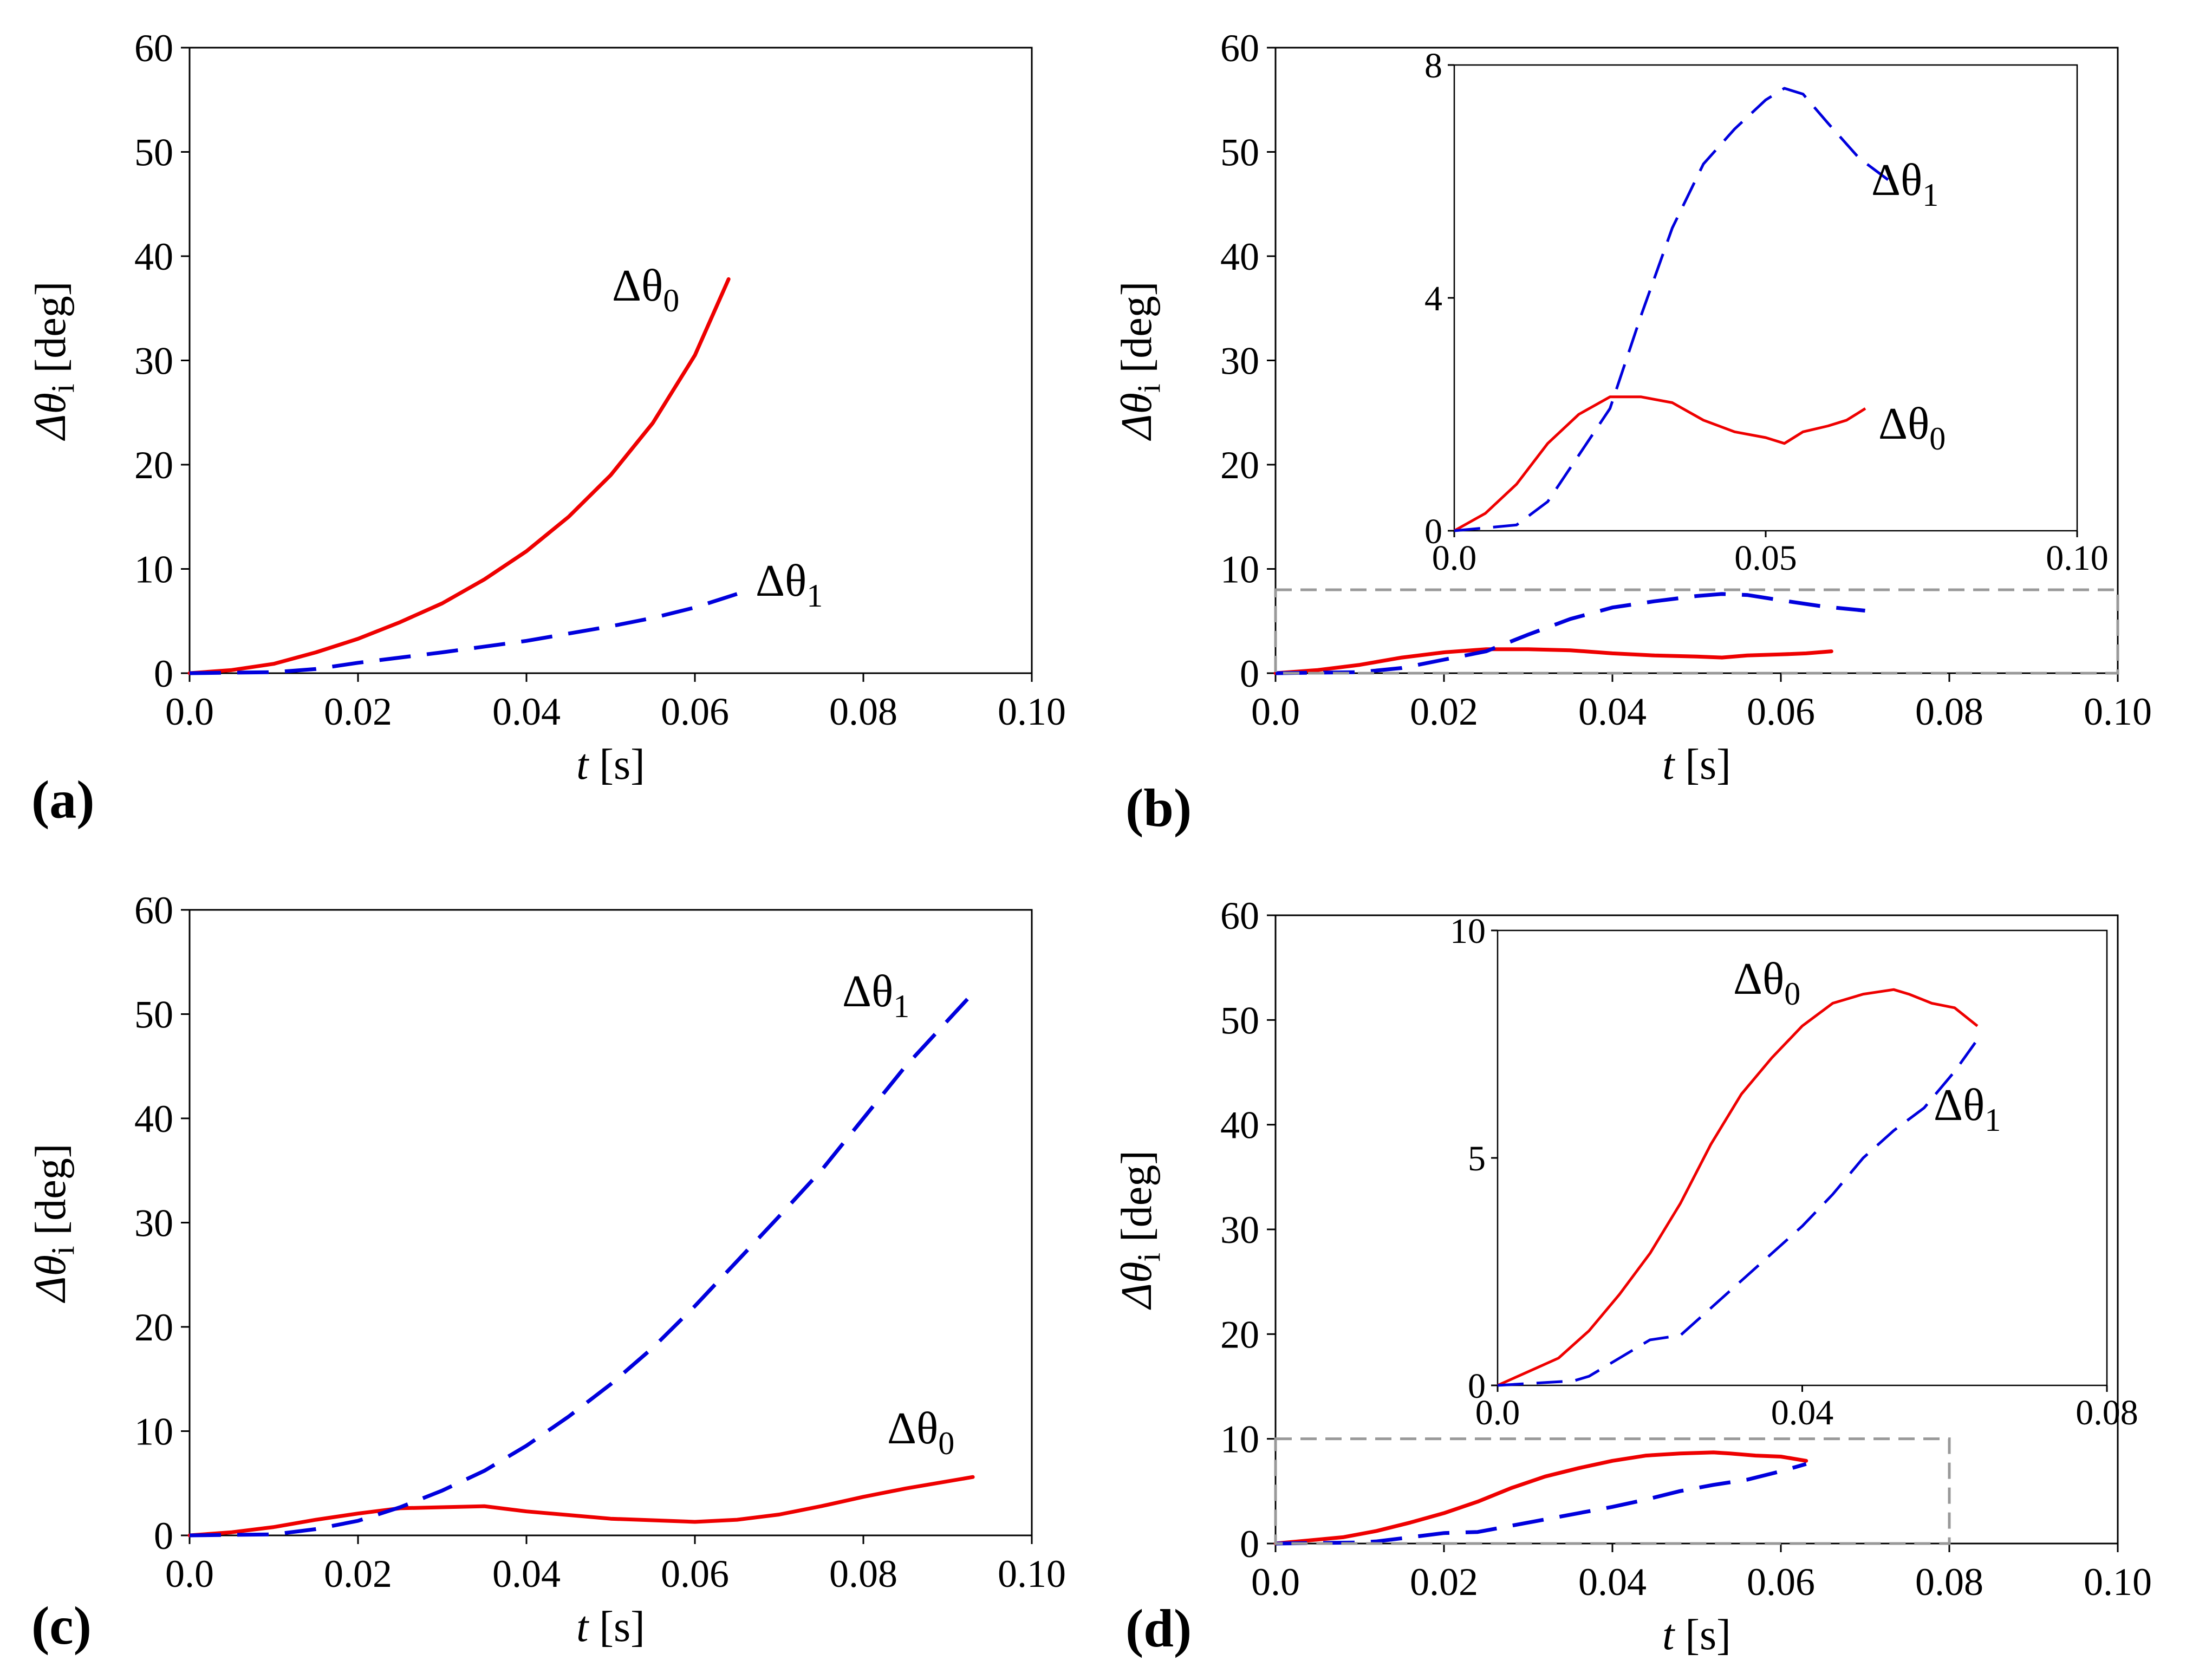 The height and width of the screenshot is (1680, 2186). Describe the element at coordinates (1668, 1635) in the screenshot. I see `x-axis-label-var: t` at that location.